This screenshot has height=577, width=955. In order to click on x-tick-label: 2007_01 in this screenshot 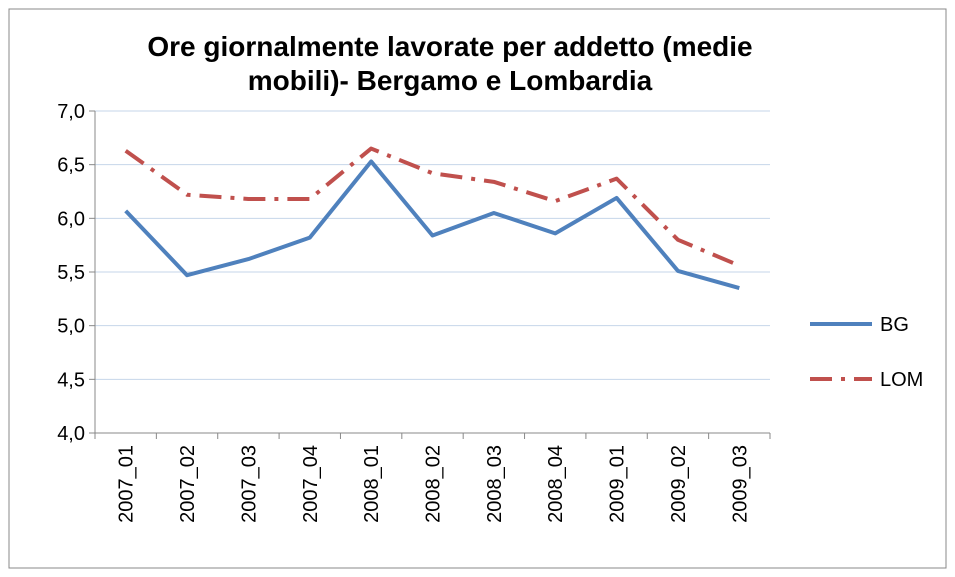, I will do `click(127, 484)`.